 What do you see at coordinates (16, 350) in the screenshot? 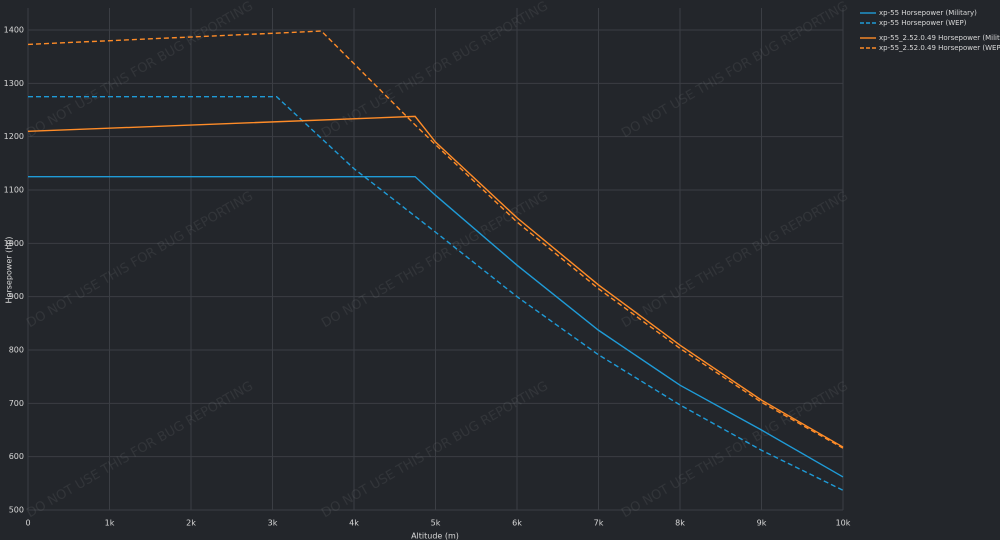
I see `y-tick-label: 800` at bounding box center [16, 350].